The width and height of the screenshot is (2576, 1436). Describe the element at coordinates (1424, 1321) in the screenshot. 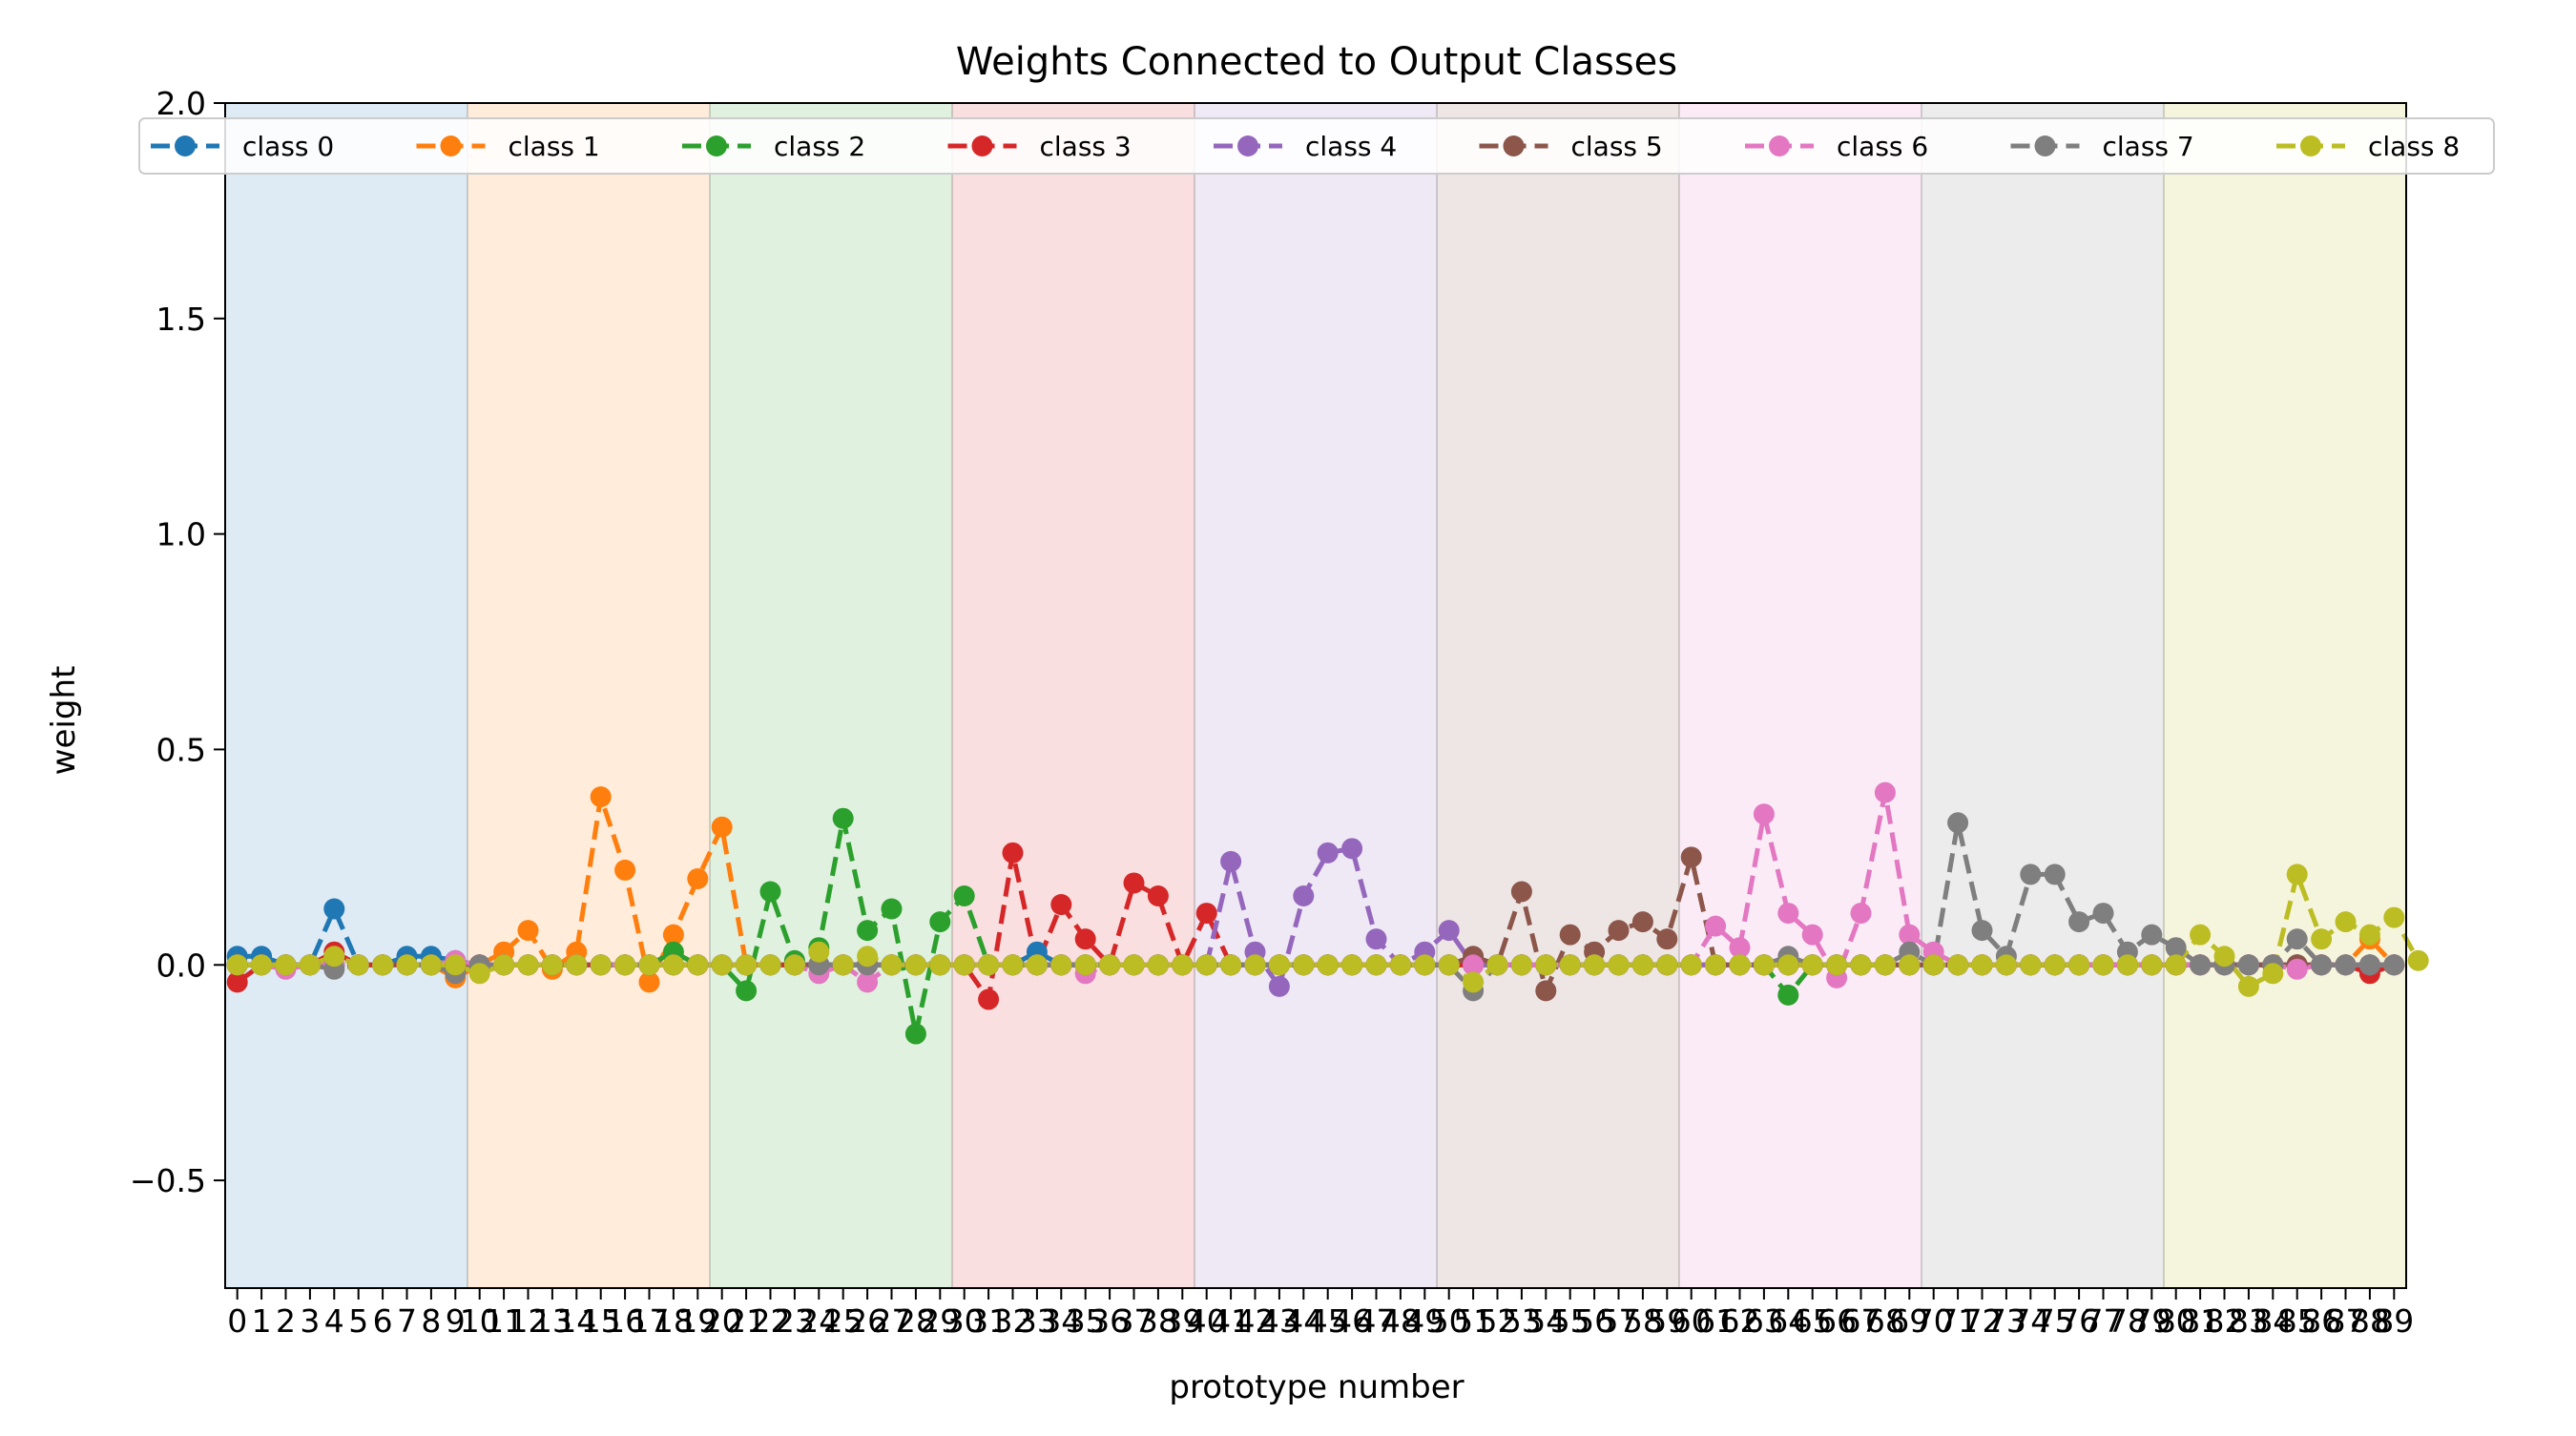

I see `x-tick-label: 49` at that location.